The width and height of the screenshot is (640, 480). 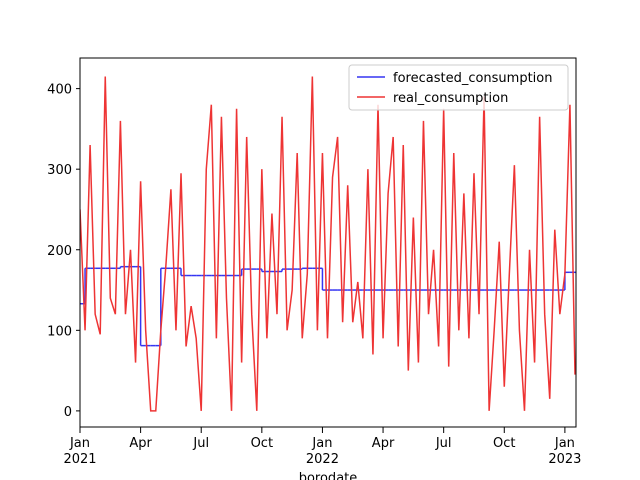 What do you see at coordinates (68, 412) in the screenshot?
I see `y-tick-label: 0` at bounding box center [68, 412].